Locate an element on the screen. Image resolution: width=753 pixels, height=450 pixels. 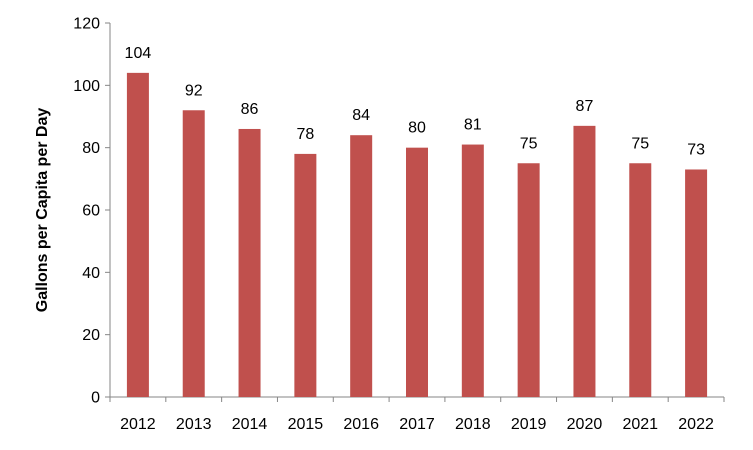
y-tick-label: 40 is located at coordinates (91, 273).